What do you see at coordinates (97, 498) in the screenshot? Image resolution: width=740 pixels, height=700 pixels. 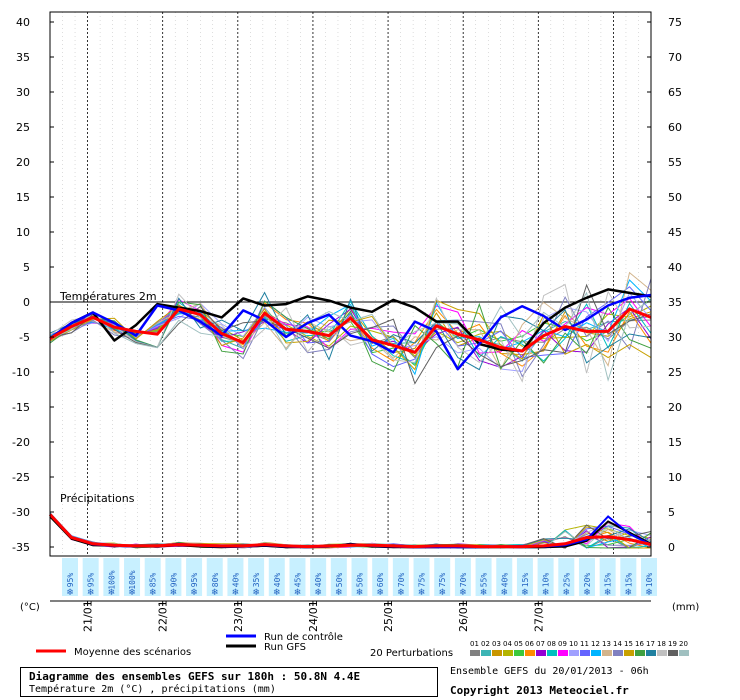 I see `precip-section-label: Précipitations` at bounding box center [97, 498].